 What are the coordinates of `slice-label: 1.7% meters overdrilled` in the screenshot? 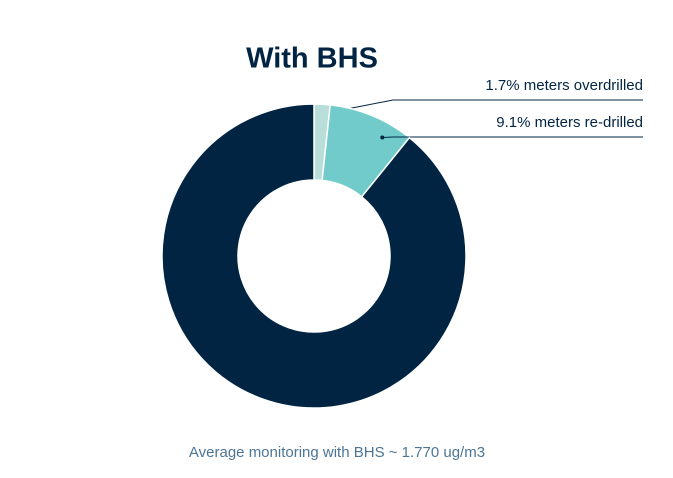 It's located at (564, 85).